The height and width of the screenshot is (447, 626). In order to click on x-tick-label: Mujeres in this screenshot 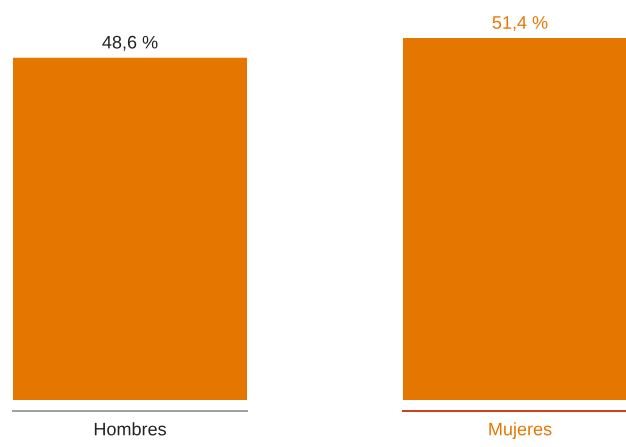, I will do `click(520, 431)`.